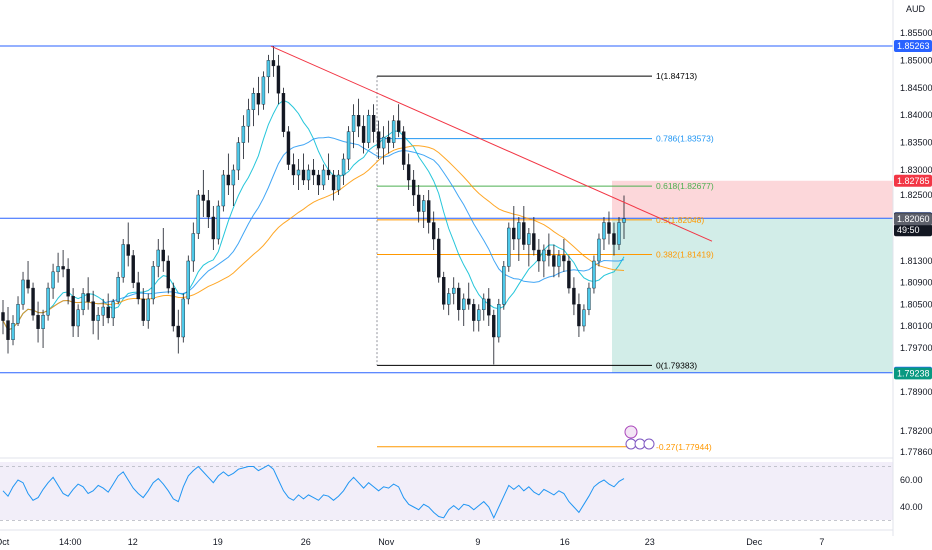 The width and height of the screenshot is (932, 550). I want to click on x-tick-label: 12, so click(133, 542).